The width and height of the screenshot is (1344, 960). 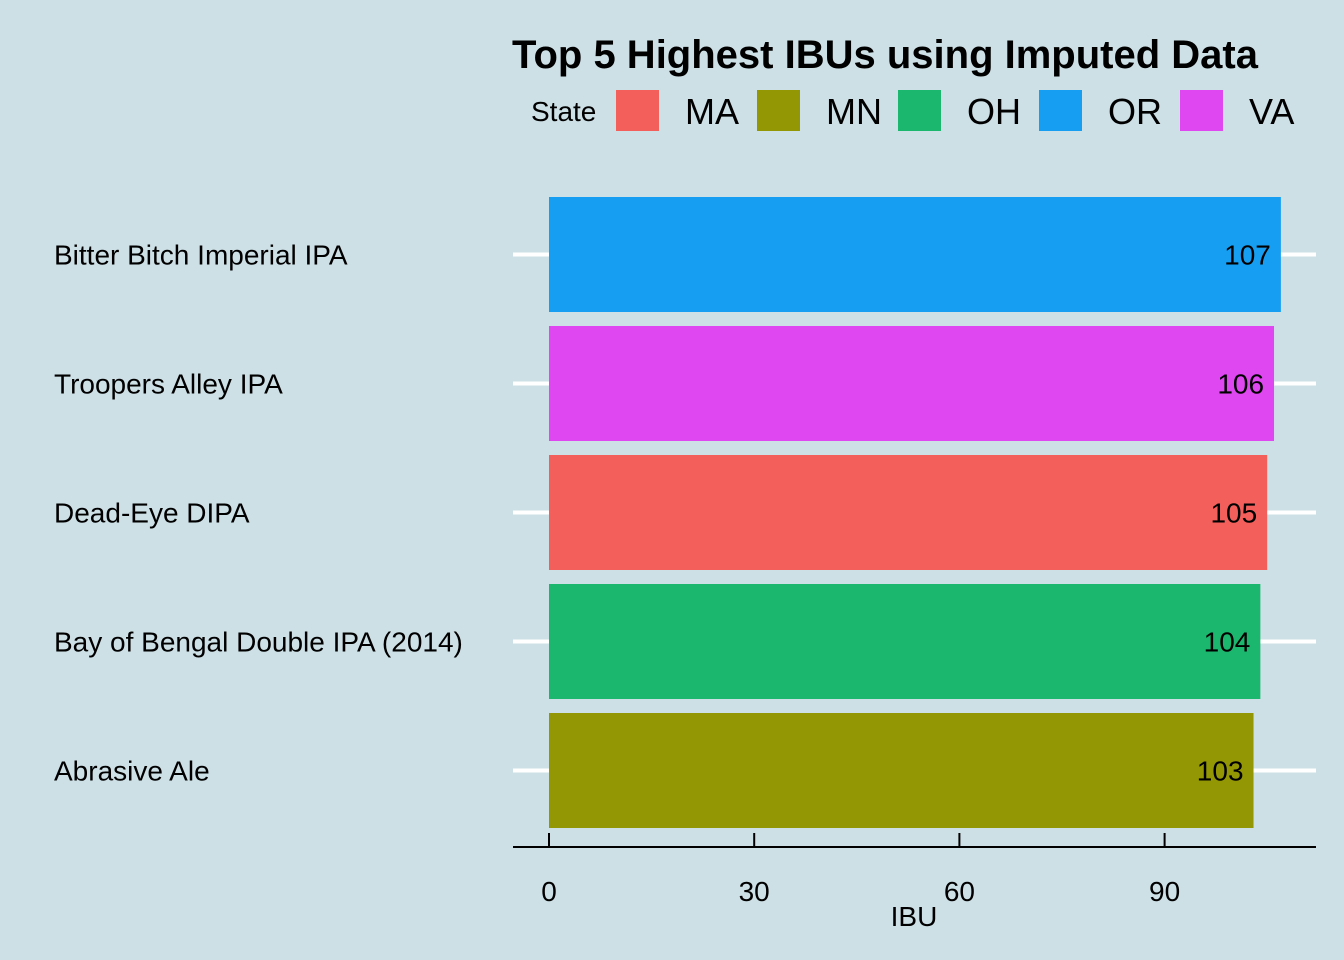 What do you see at coordinates (549, 891) in the screenshot?
I see `x-tick-label: 0` at bounding box center [549, 891].